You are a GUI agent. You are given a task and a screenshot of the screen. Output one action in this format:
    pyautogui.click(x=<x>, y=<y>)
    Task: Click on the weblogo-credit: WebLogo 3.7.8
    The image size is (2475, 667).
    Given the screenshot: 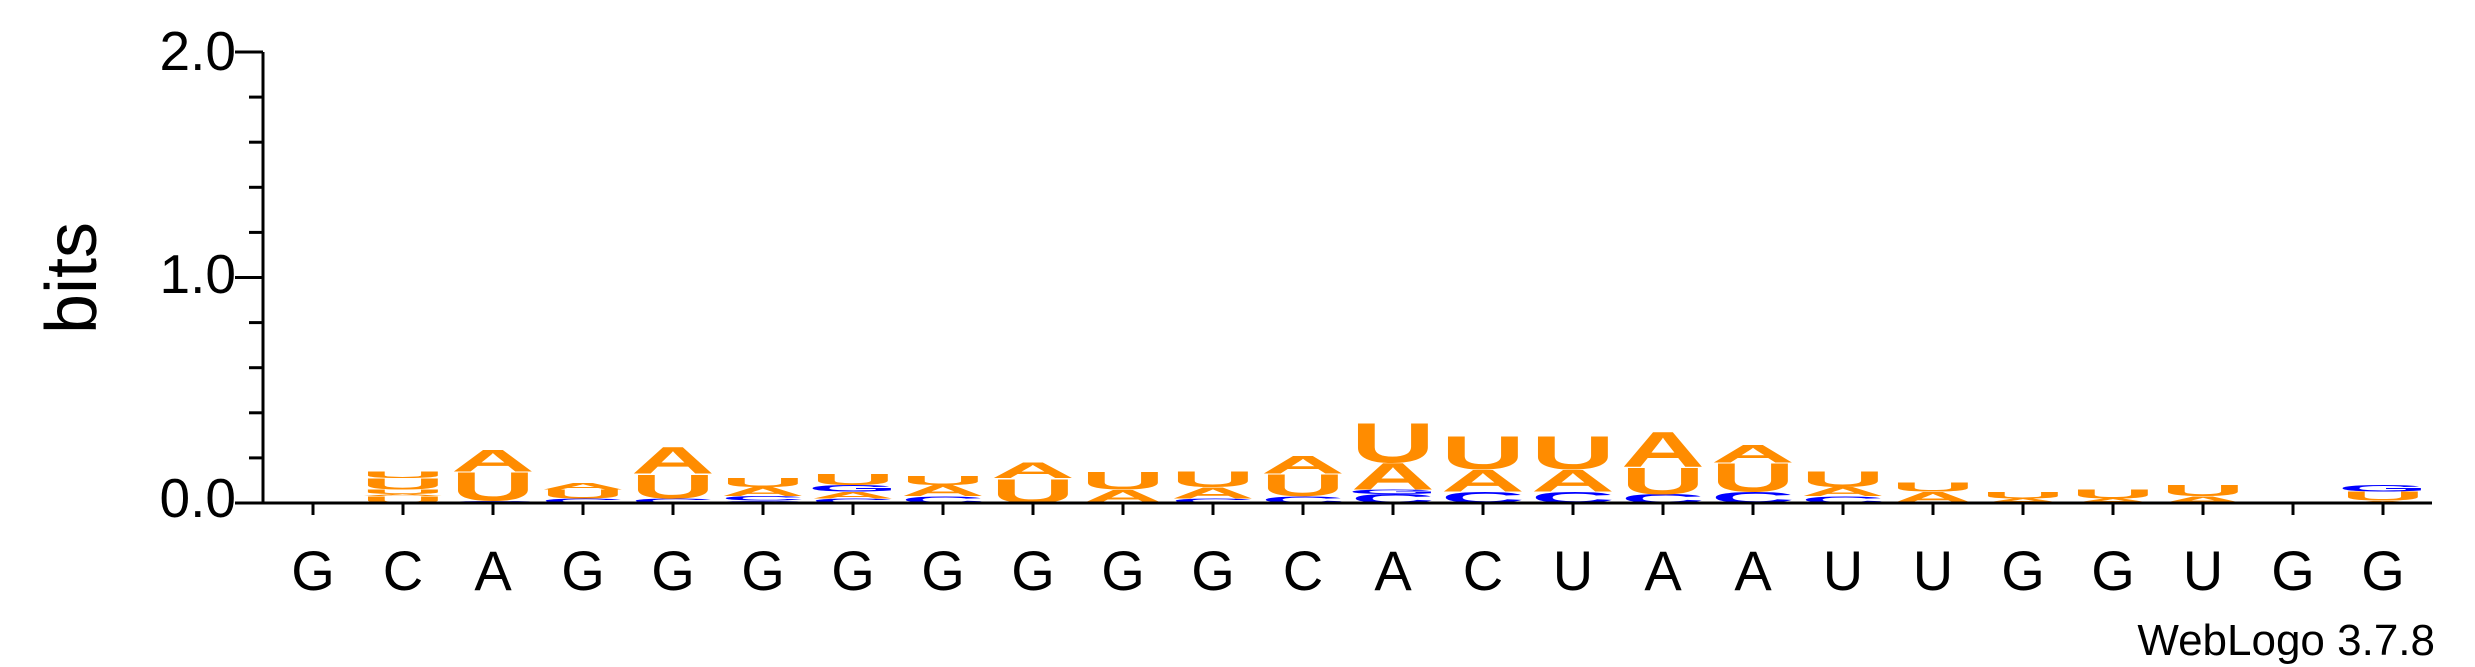 What is the action you would take?
    pyautogui.click(x=2286, y=640)
    